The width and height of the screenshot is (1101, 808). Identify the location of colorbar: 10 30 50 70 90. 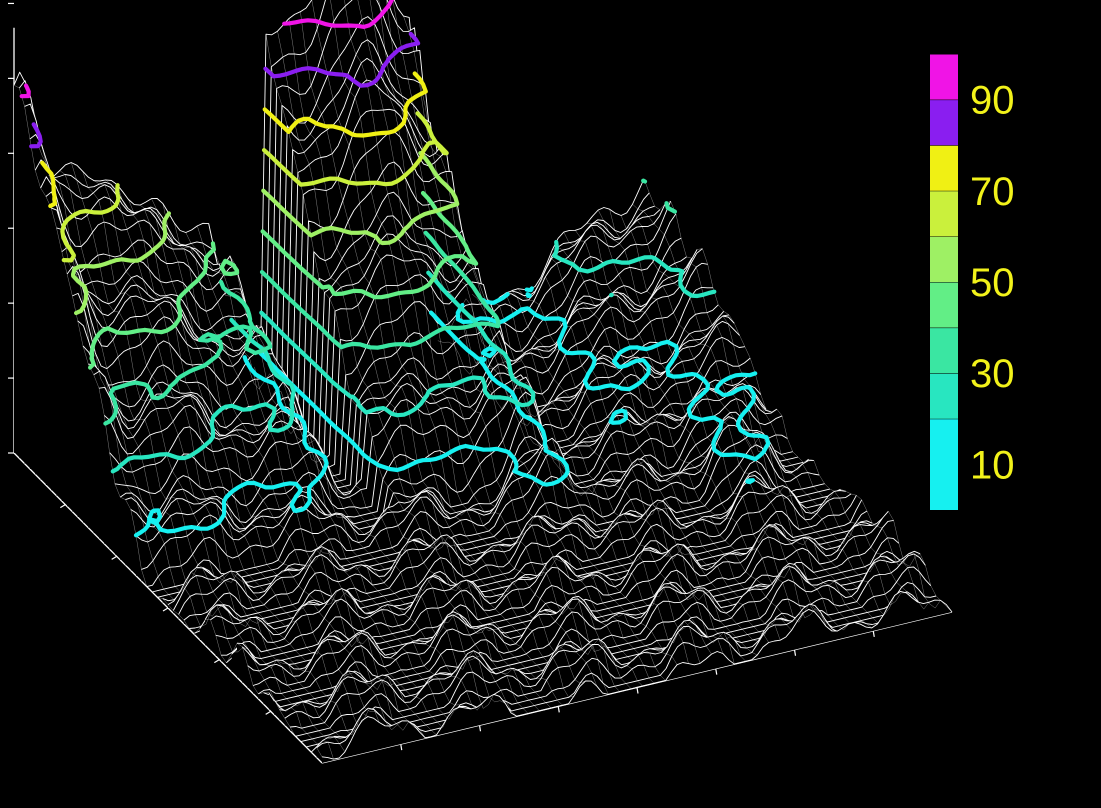
(972, 281).